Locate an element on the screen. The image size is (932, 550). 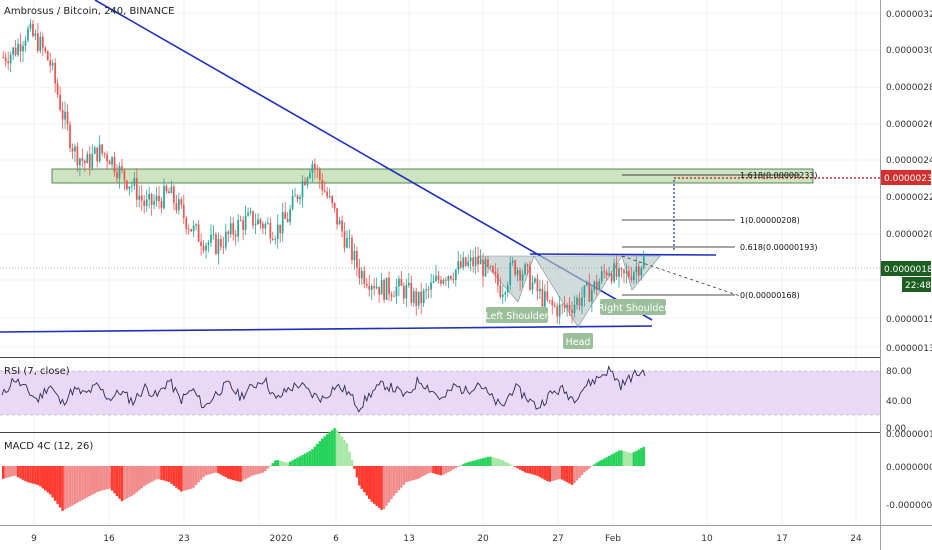
target-price-tag is located at coordinates (906, 177).